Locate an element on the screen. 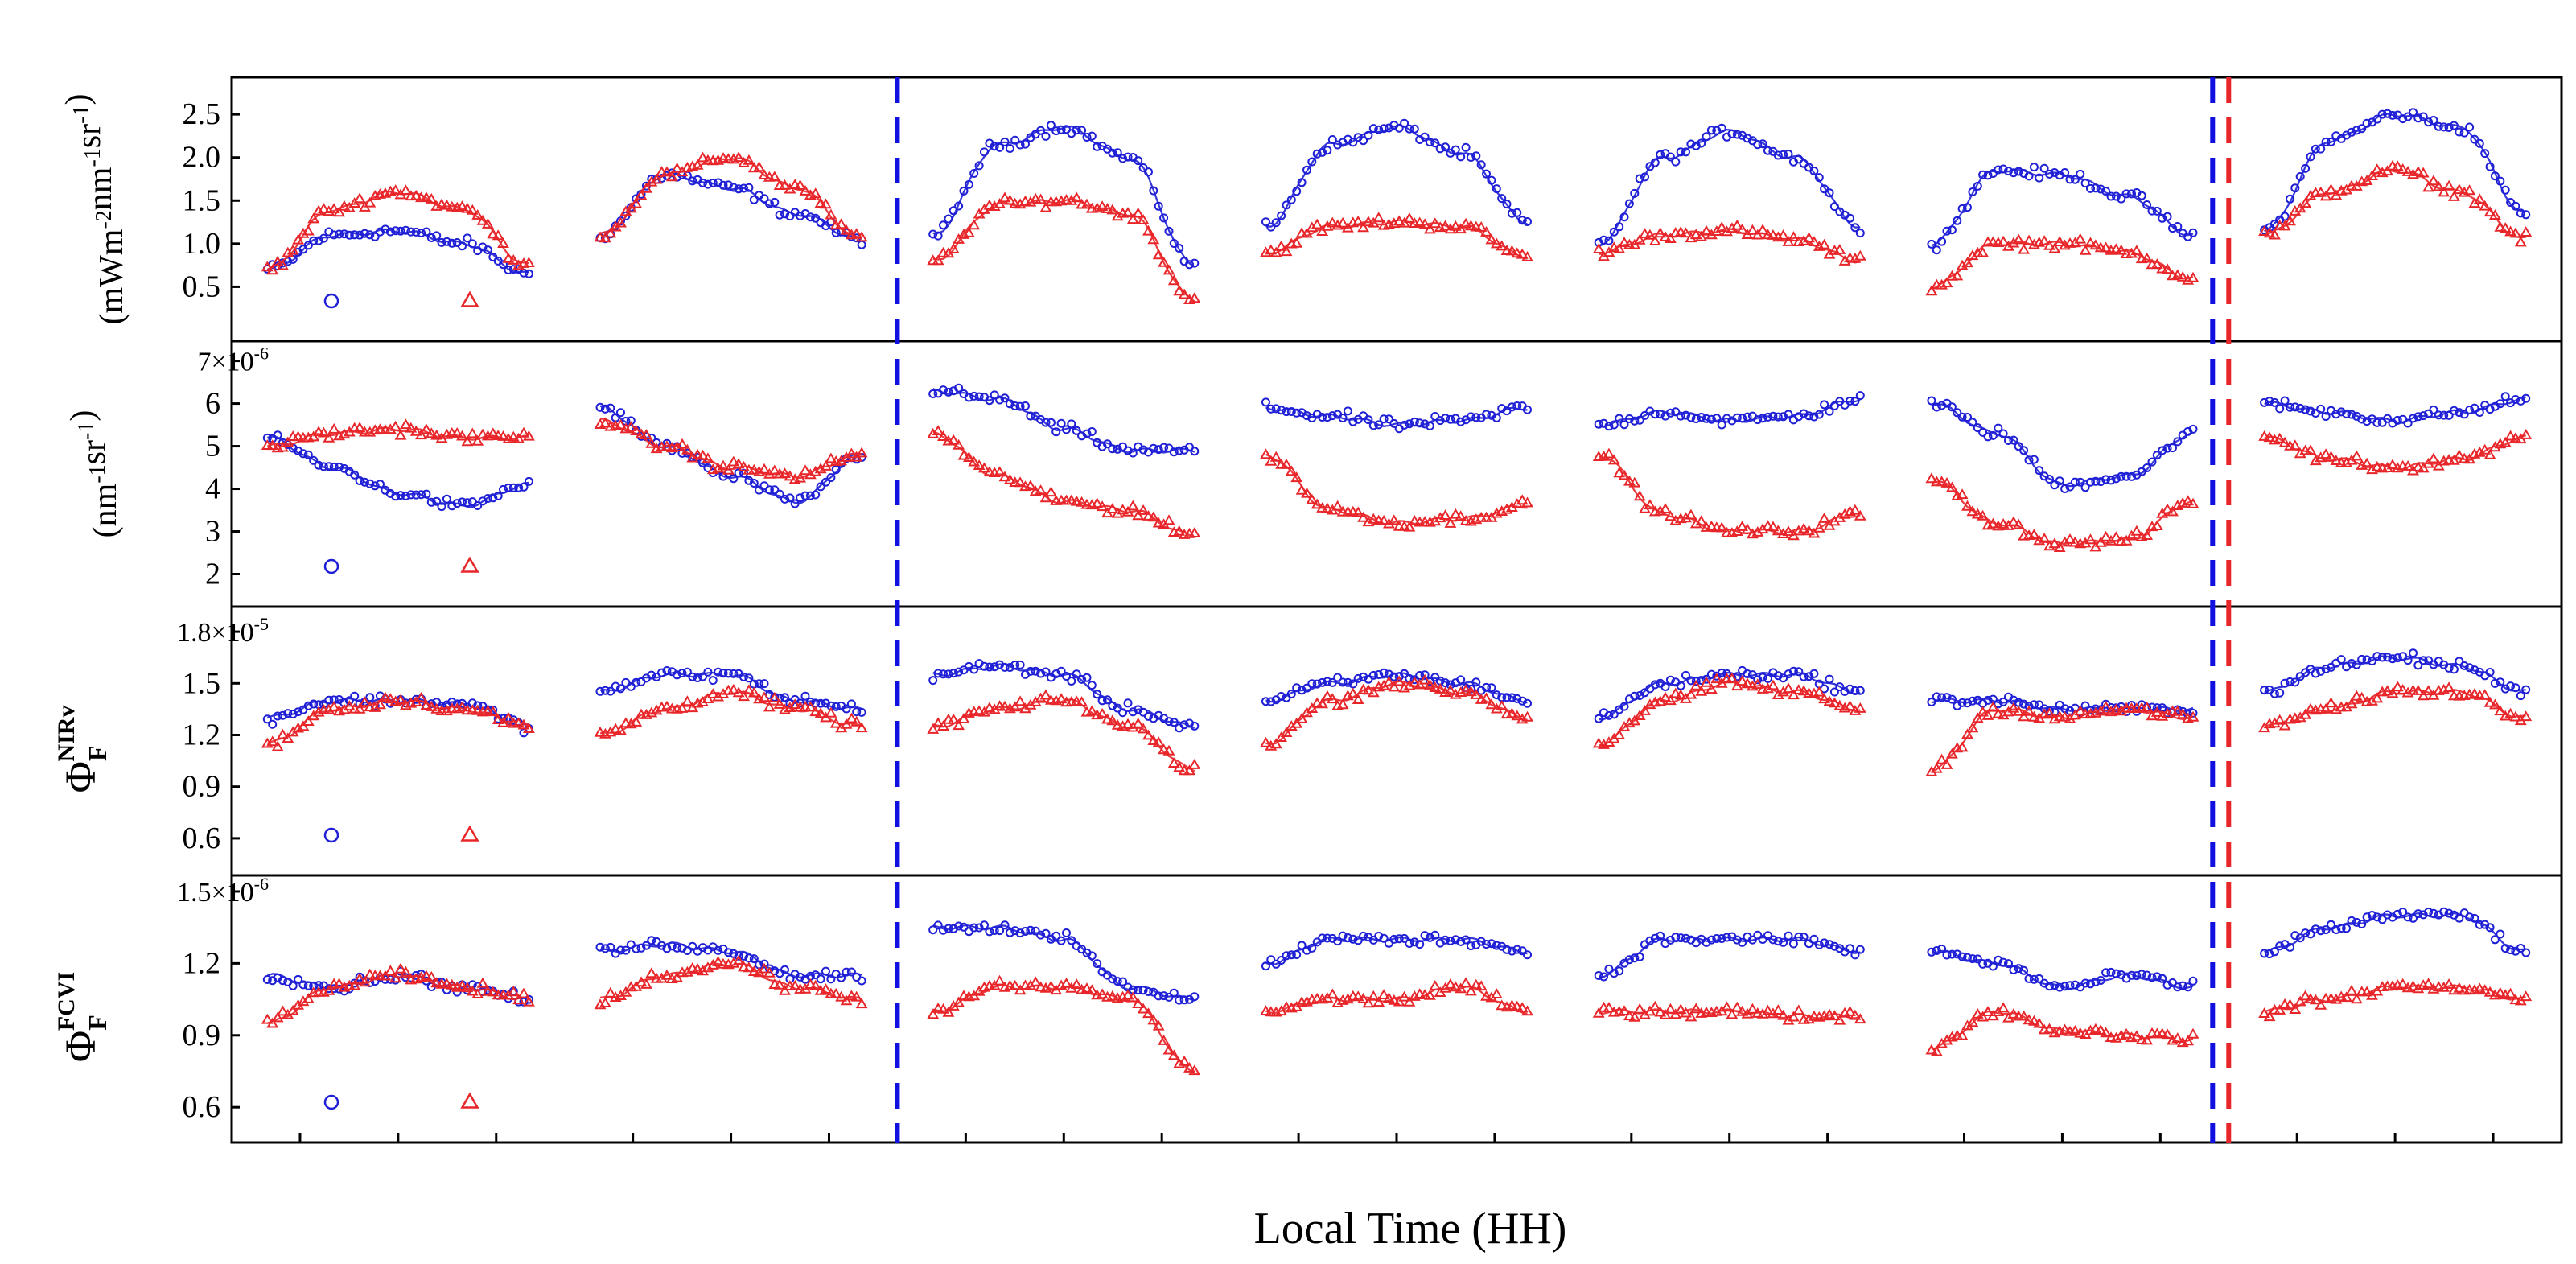 This screenshot has height=1264, width=2576. y-axis-unit-b: (nm-1sr-1) is located at coordinates (94, 474).